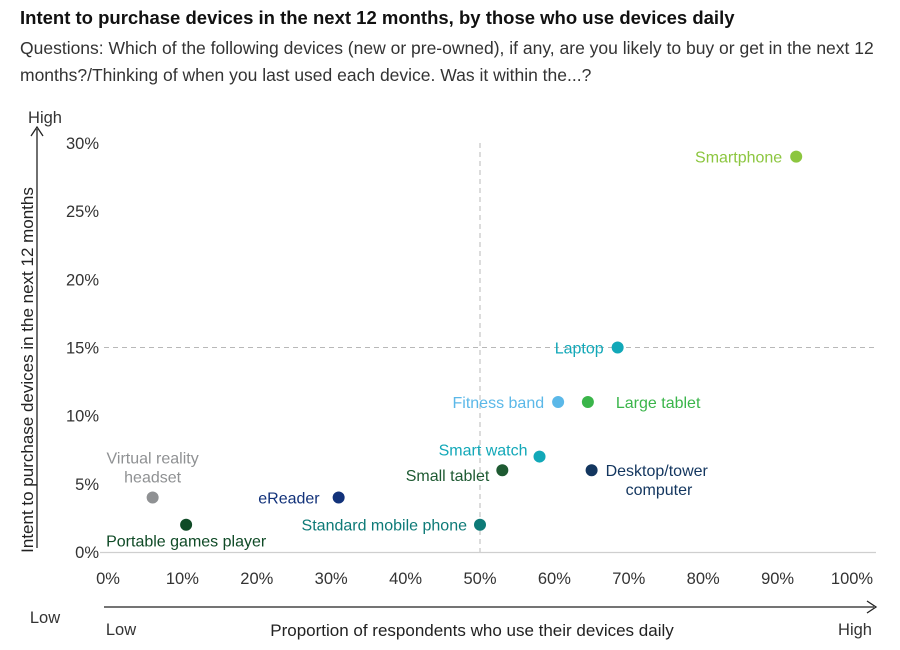  Describe the element at coordinates (539, 456) in the screenshot. I see `data-point-smart-watch` at that location.